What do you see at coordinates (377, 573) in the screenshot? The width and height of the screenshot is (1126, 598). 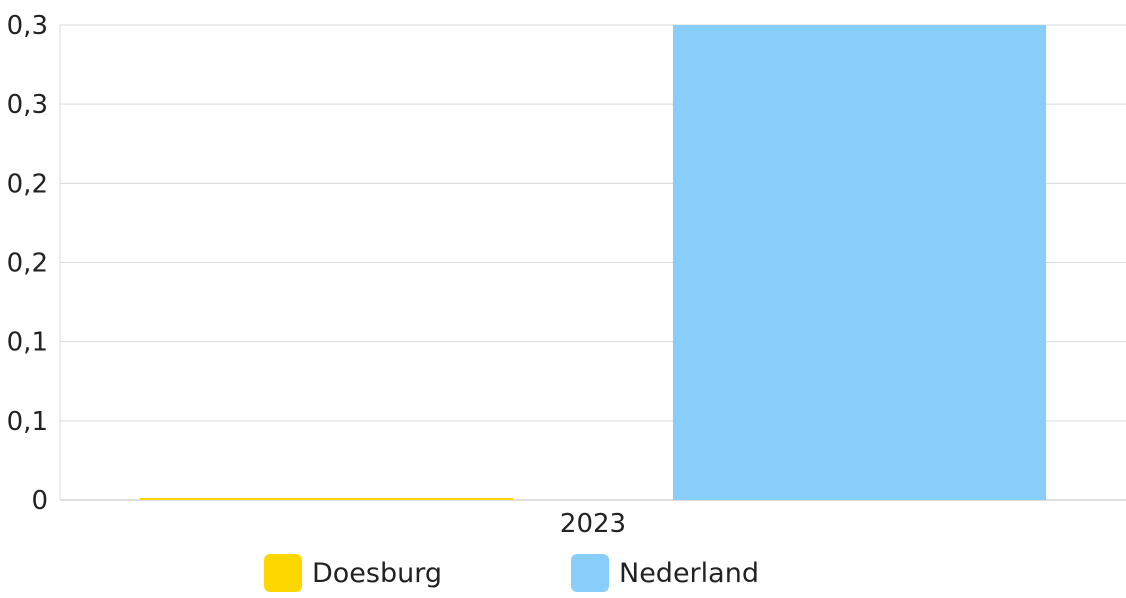 I see `legend-label-doesburg: Doesburg` at bounding box center [377, 573].